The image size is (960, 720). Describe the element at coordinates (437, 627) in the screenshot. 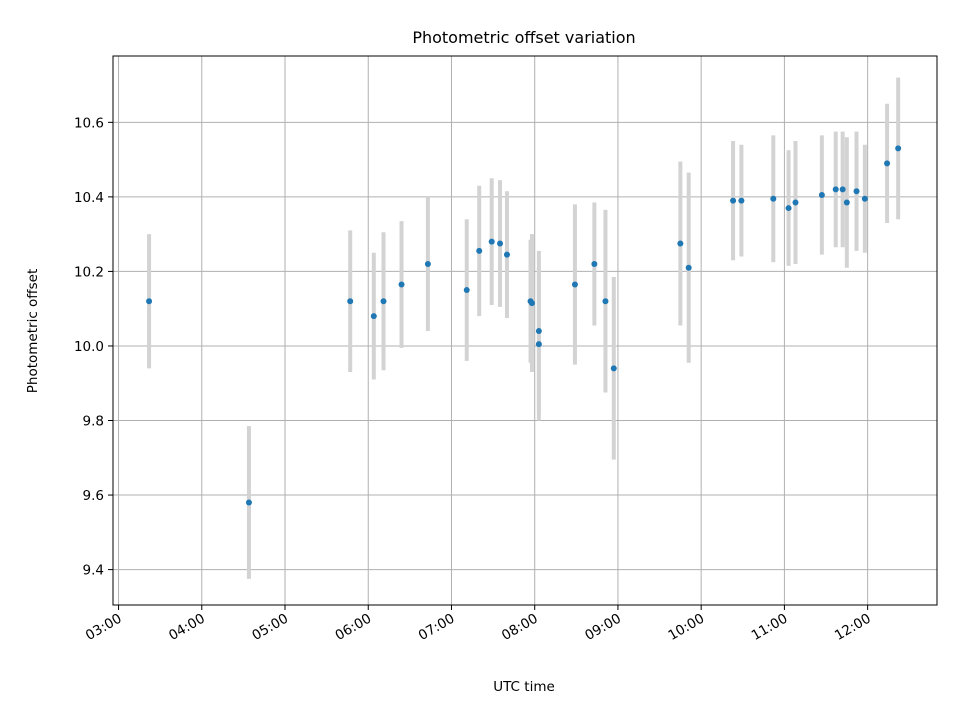

I see `x-tick-label: 07:00` at that location.